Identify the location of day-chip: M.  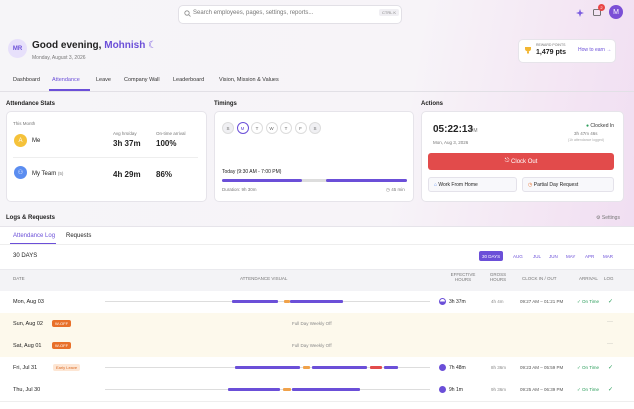
(242, 128).